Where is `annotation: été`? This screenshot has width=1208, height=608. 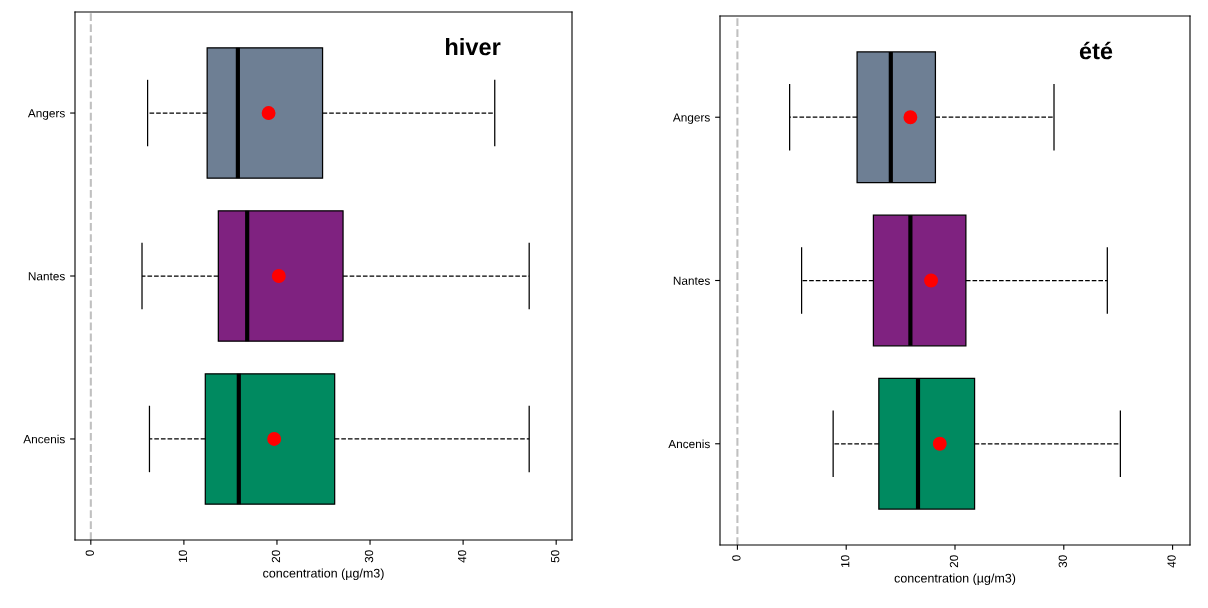 annotation: été is located at coordinates (1096, 50).